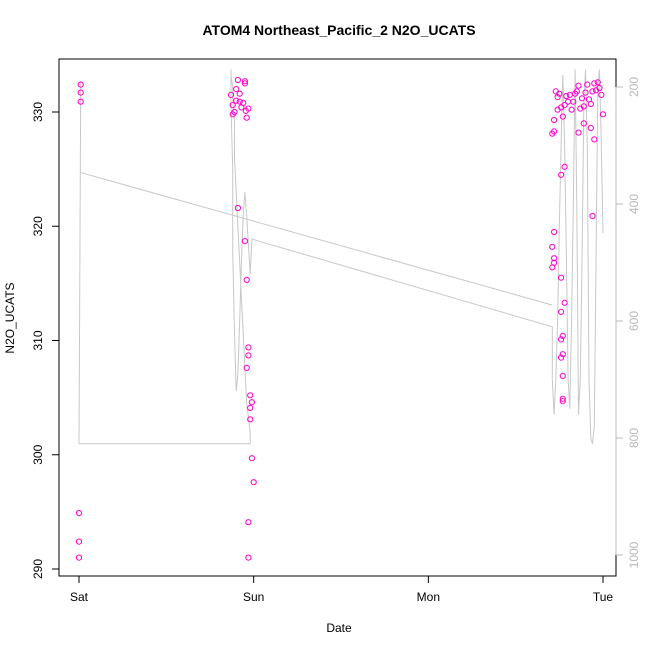 Image resolution: width=650 pixels, height=650 pixels. I want to click on y2-tick-label: 1000, so click(634, 554).